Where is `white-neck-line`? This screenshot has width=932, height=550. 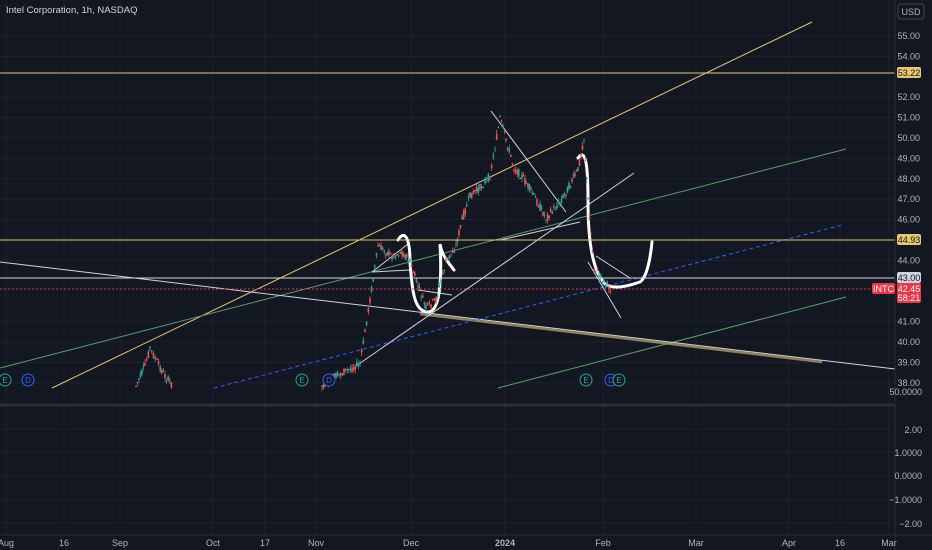
white-neck-line is located at coordinates (540, 231).